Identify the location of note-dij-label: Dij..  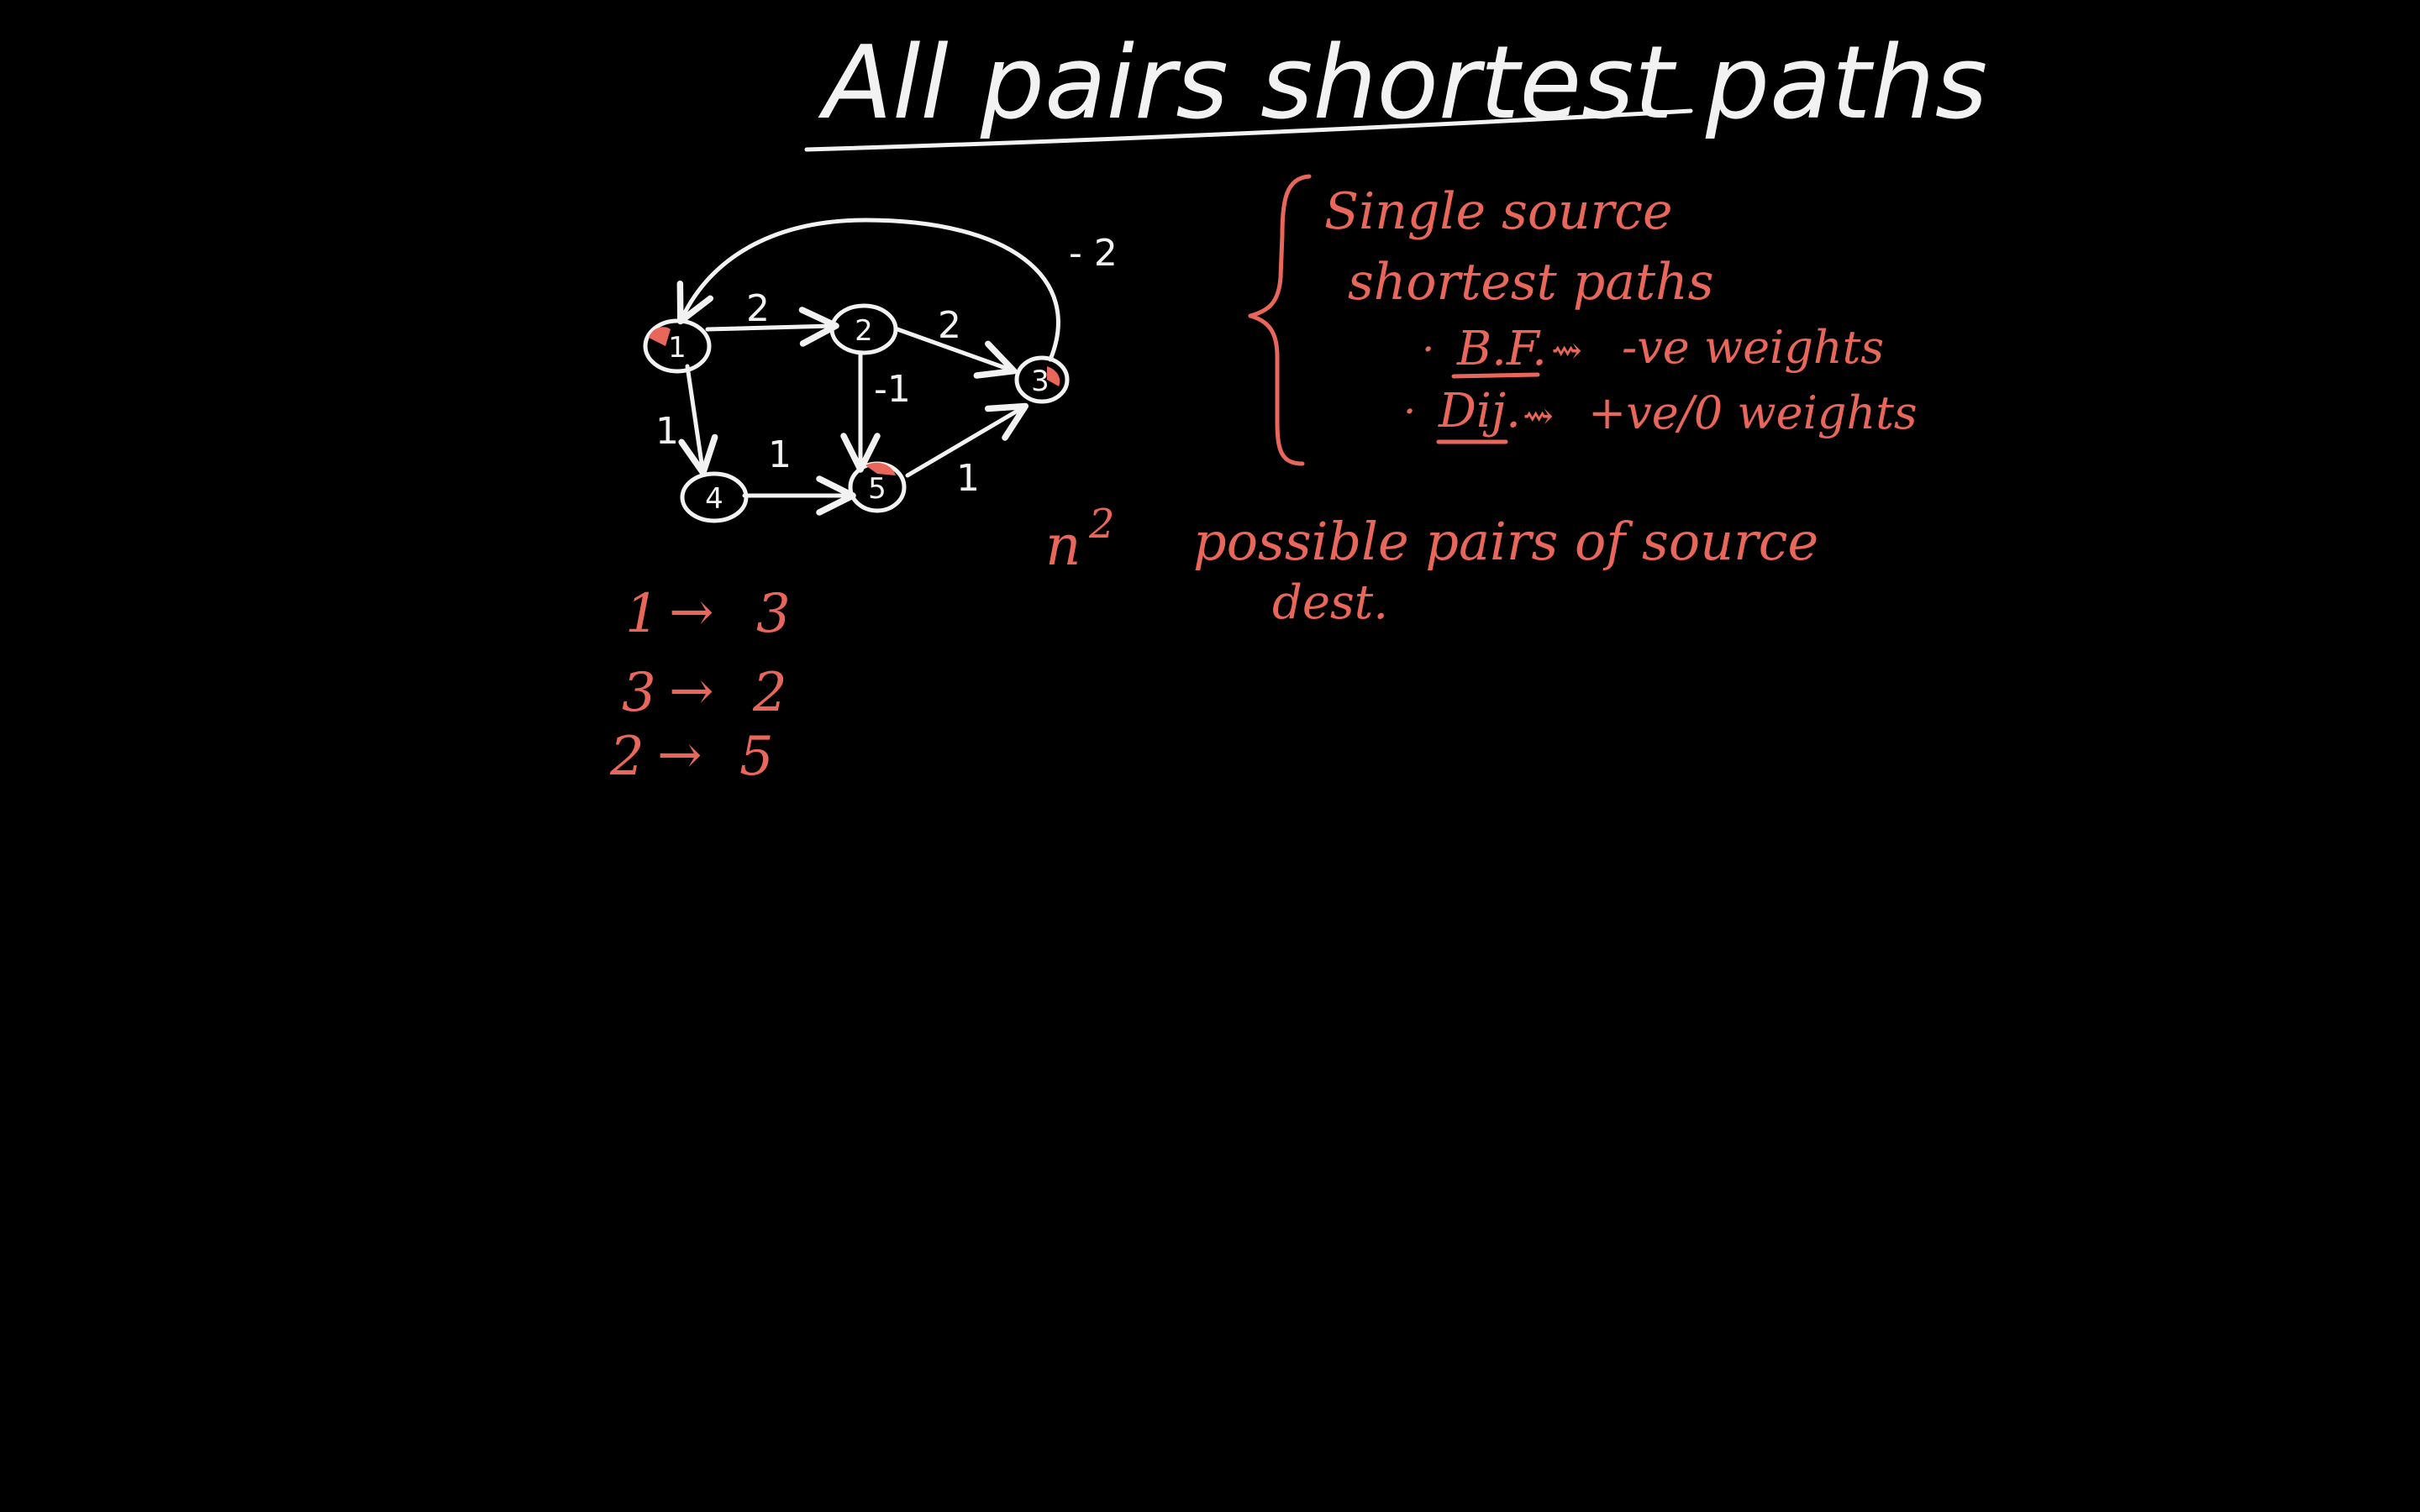
(1479, 411).